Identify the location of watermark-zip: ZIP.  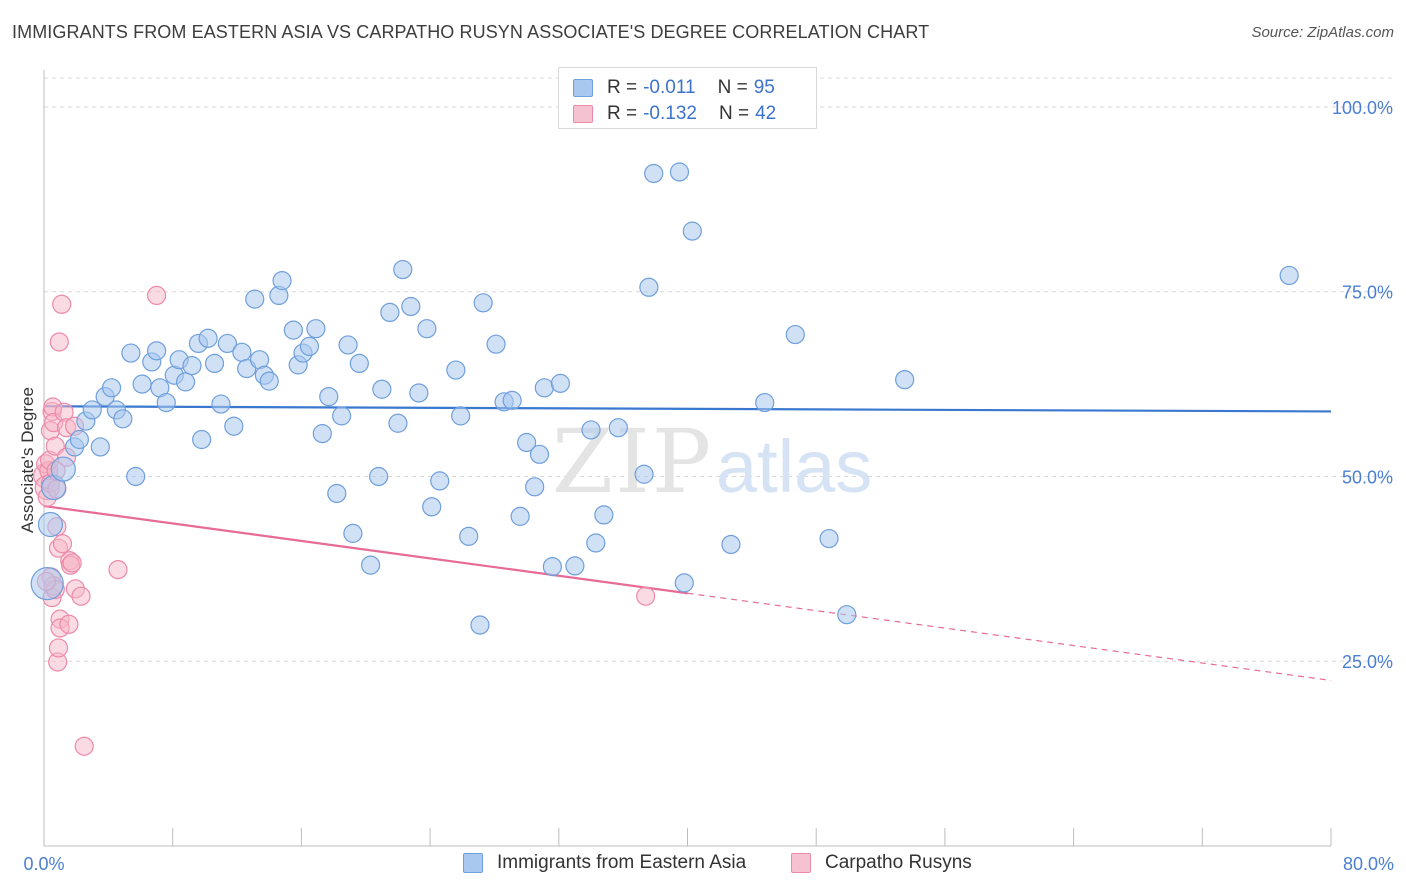
(632, 461).